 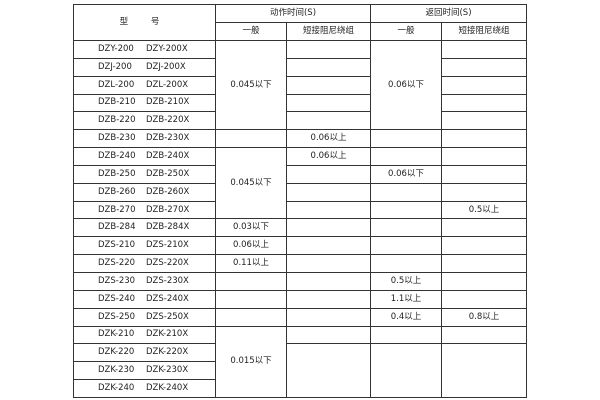 I want to click on table-row: DZJ-200 DZJ-200X, so click(x=300, y=67).